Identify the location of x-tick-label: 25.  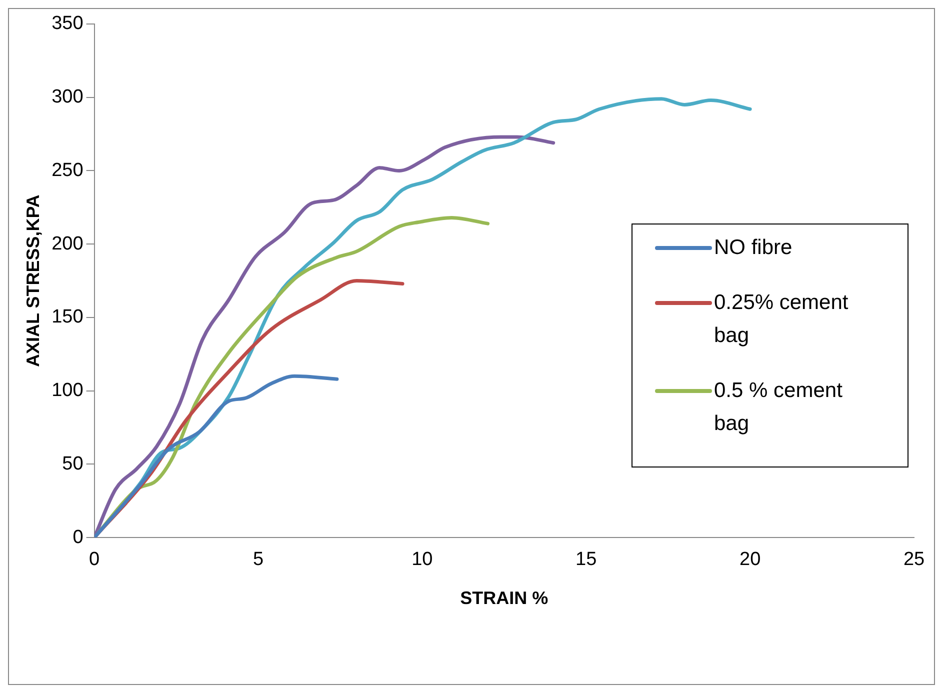
(914, 559).